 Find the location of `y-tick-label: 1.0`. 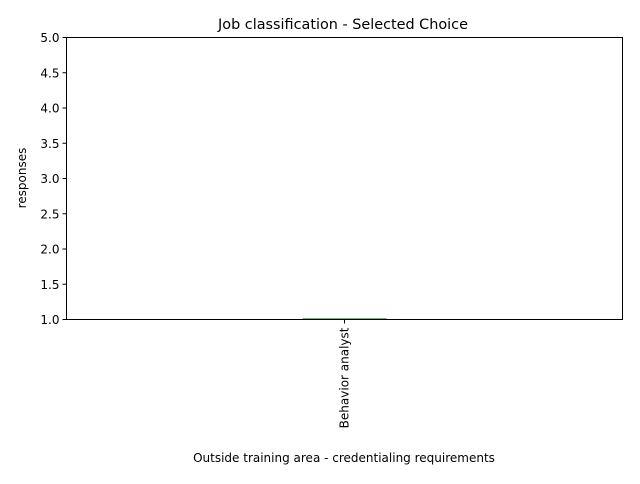

y-tick-label: 1.0 is located at coordinates (49, 320).